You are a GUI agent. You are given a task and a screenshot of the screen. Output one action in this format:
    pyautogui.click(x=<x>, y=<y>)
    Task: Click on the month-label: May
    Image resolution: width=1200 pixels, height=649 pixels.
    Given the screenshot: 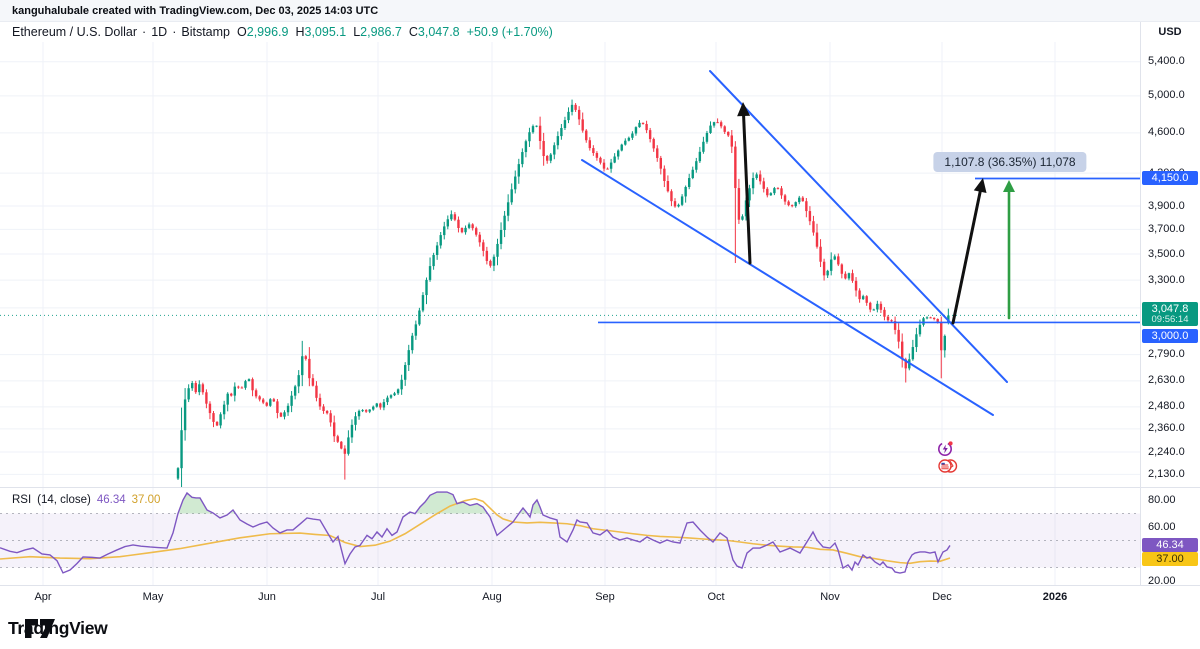 What is the action you would take?
    pyautogui.click(x=153, y=597)
    